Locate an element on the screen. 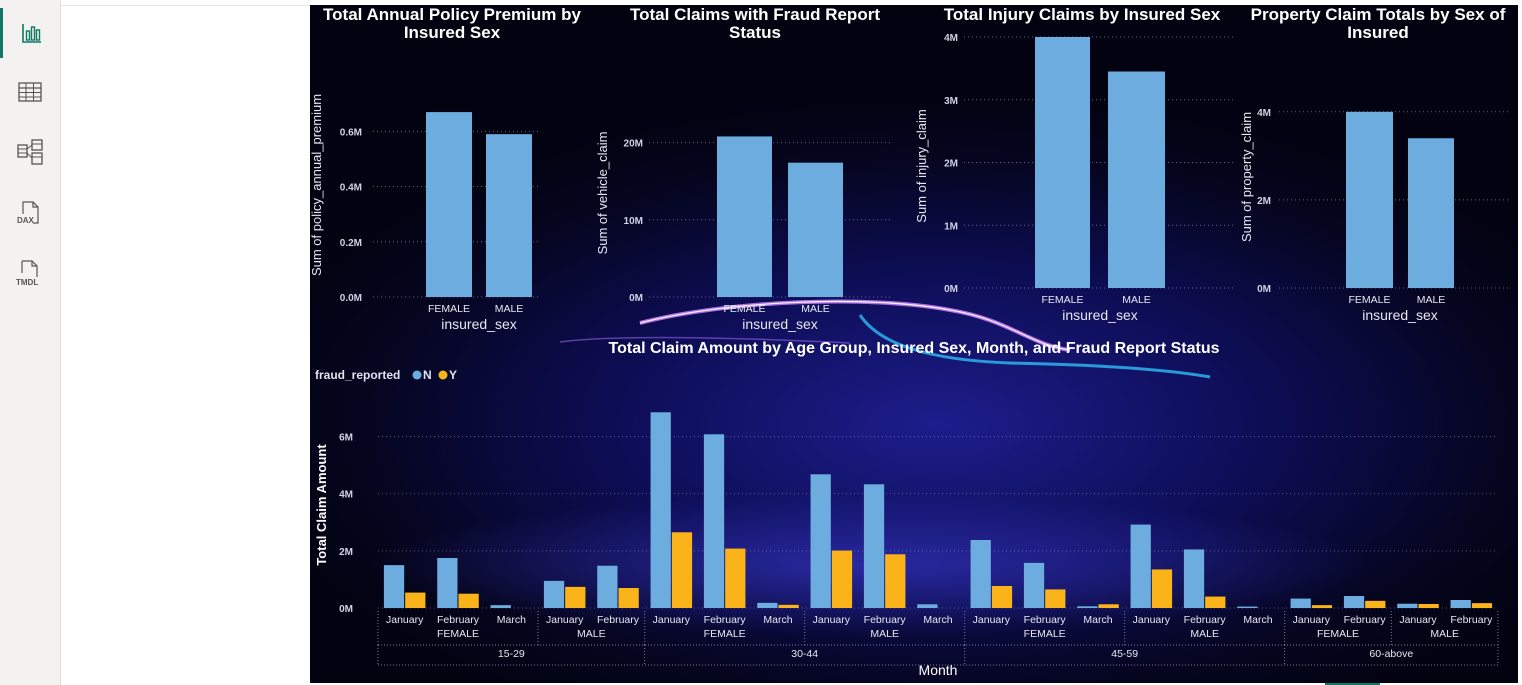 The width and height of the screenshot is (1522, 685). top-strip is located at coordinates (185, 3).